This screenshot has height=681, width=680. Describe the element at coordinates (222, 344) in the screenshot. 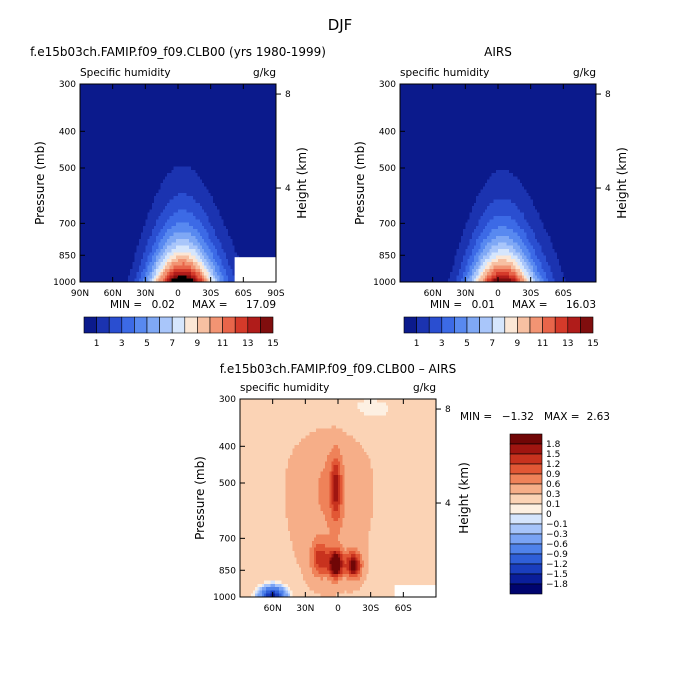

I see `colorbar-label: 11` at that location.